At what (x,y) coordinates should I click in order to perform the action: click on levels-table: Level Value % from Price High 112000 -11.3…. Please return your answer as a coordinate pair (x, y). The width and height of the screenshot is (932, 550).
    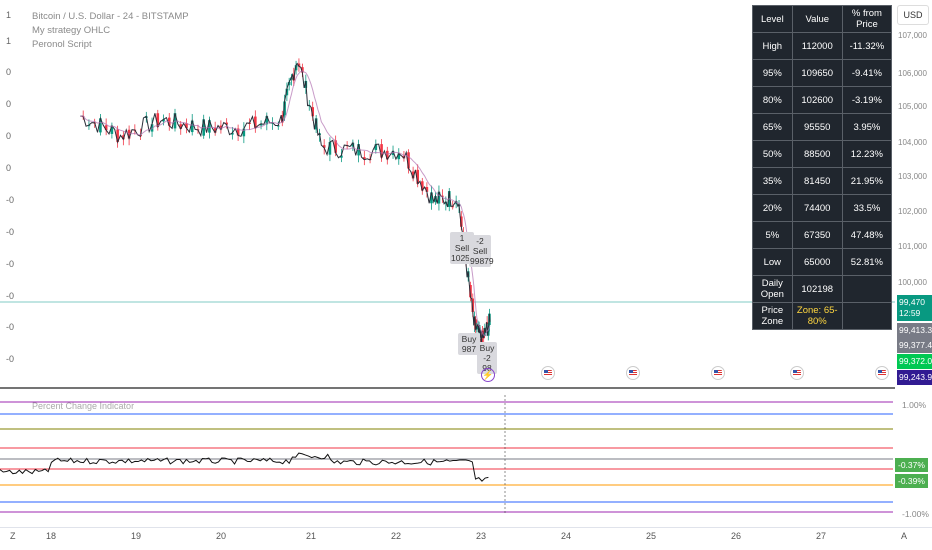
    Looking at the image, I should click on (822, 167).